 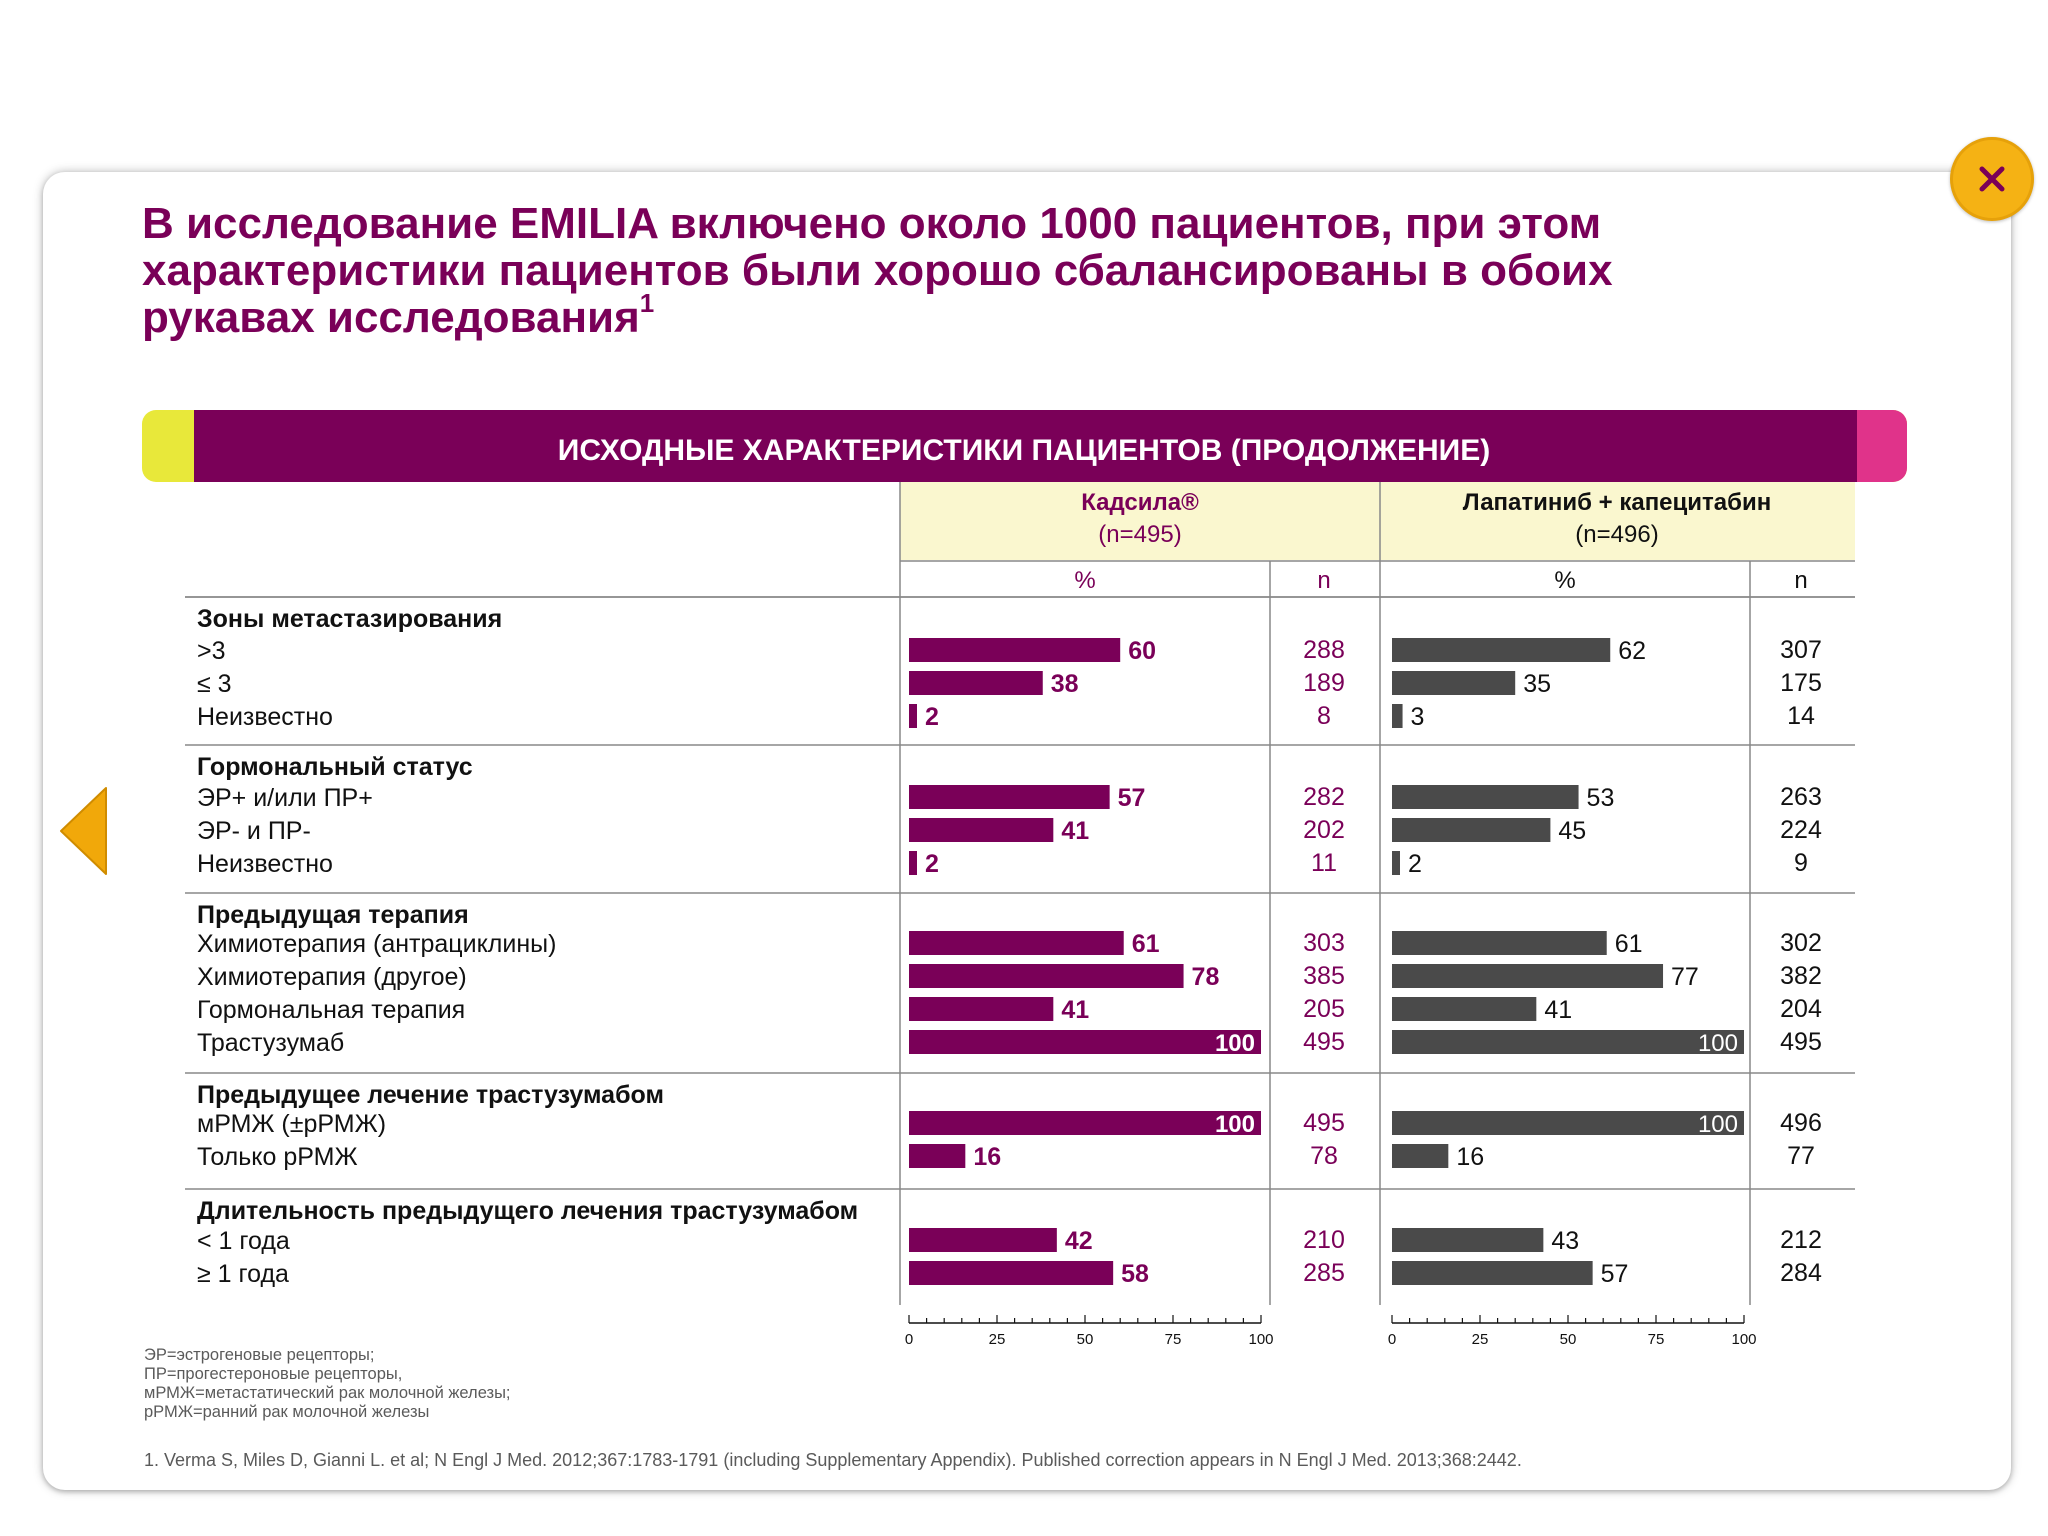 I want to click on row-label: < 1 года, so click(x=243, y=1241).